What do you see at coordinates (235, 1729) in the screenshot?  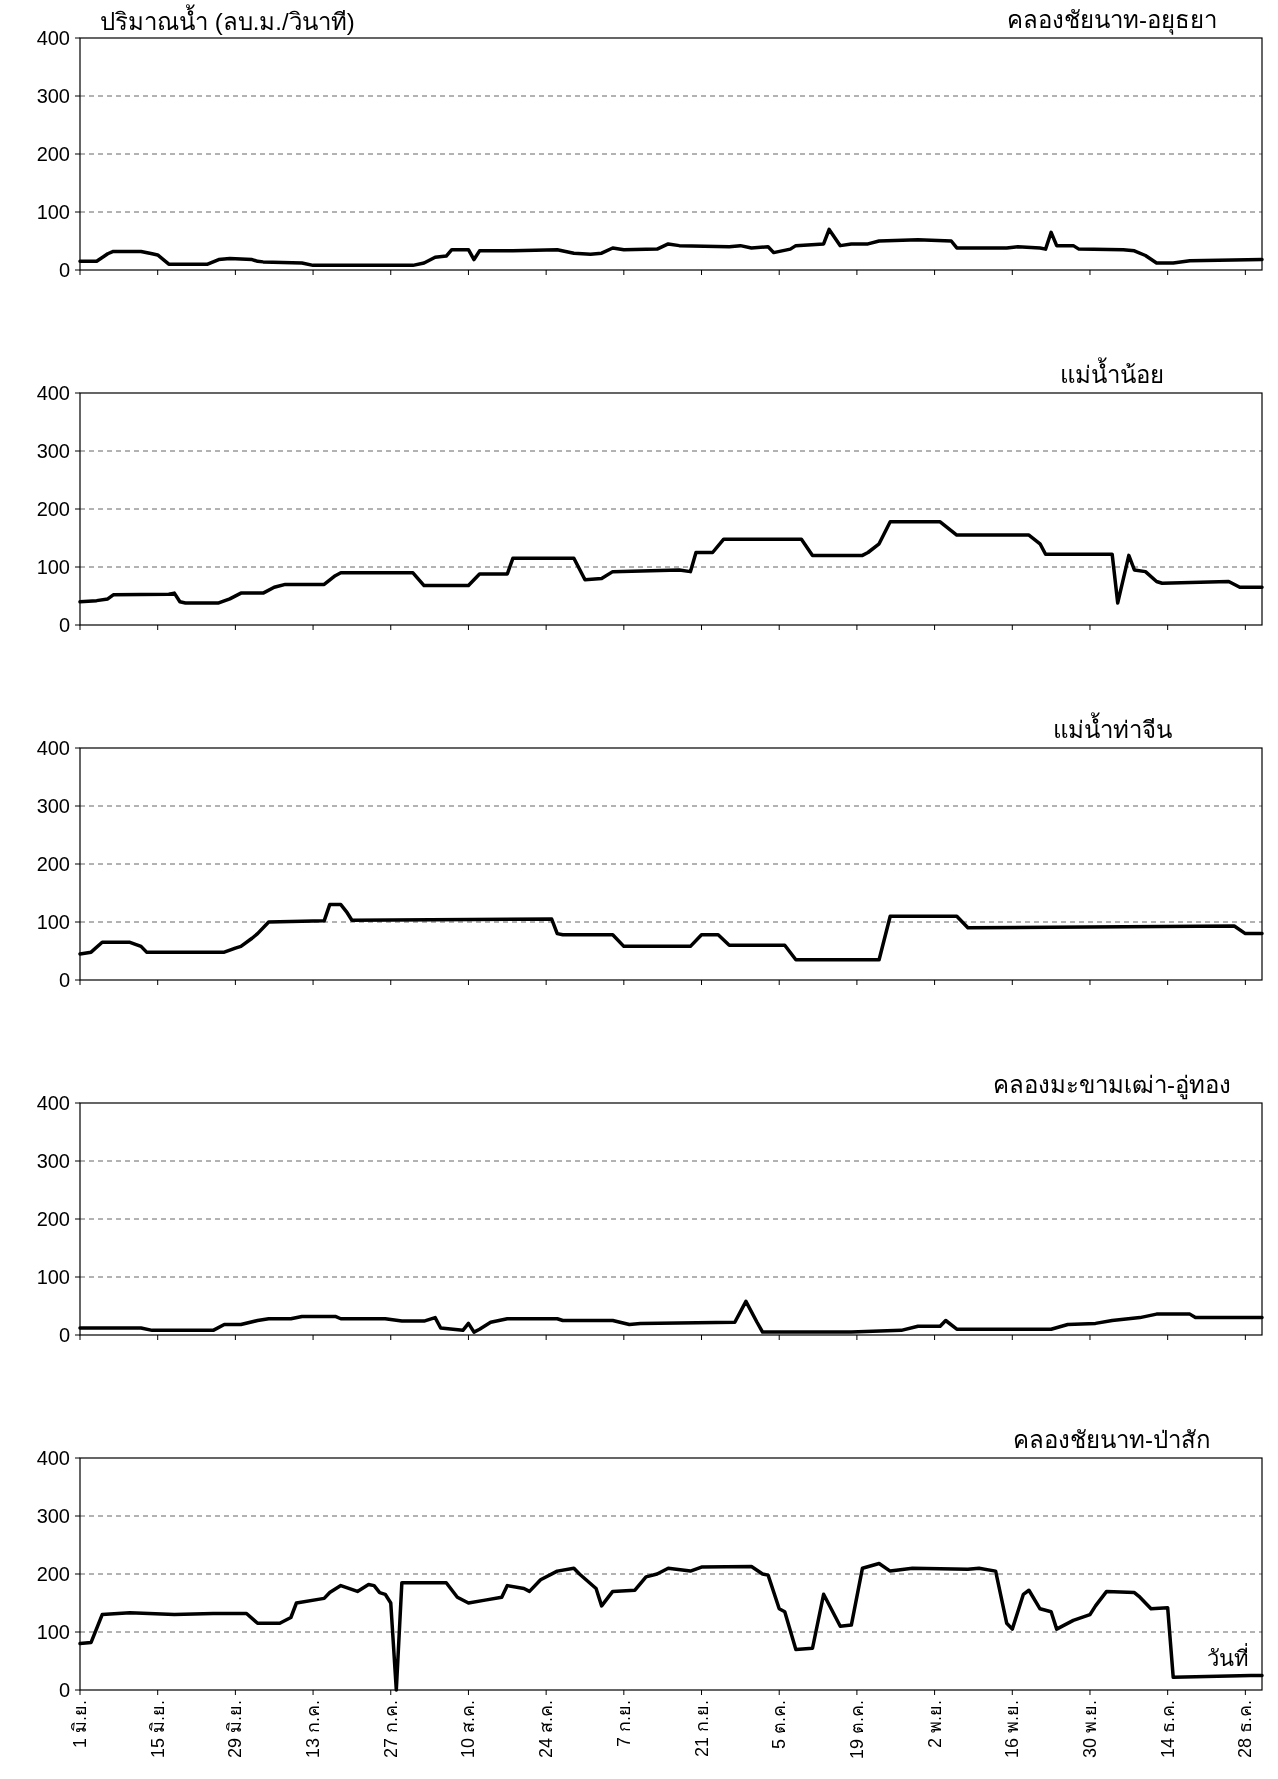 I see `x-tick-label: 29 มิ.ย.` at bounding box center [235, 1729].